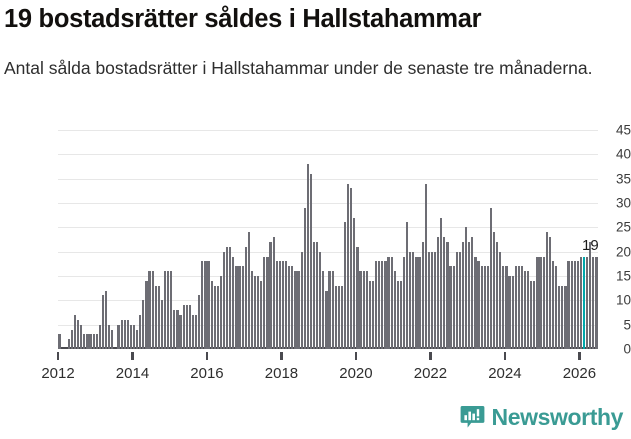  I want to click on y-axis-tick-label: 35, so click(623, 178).